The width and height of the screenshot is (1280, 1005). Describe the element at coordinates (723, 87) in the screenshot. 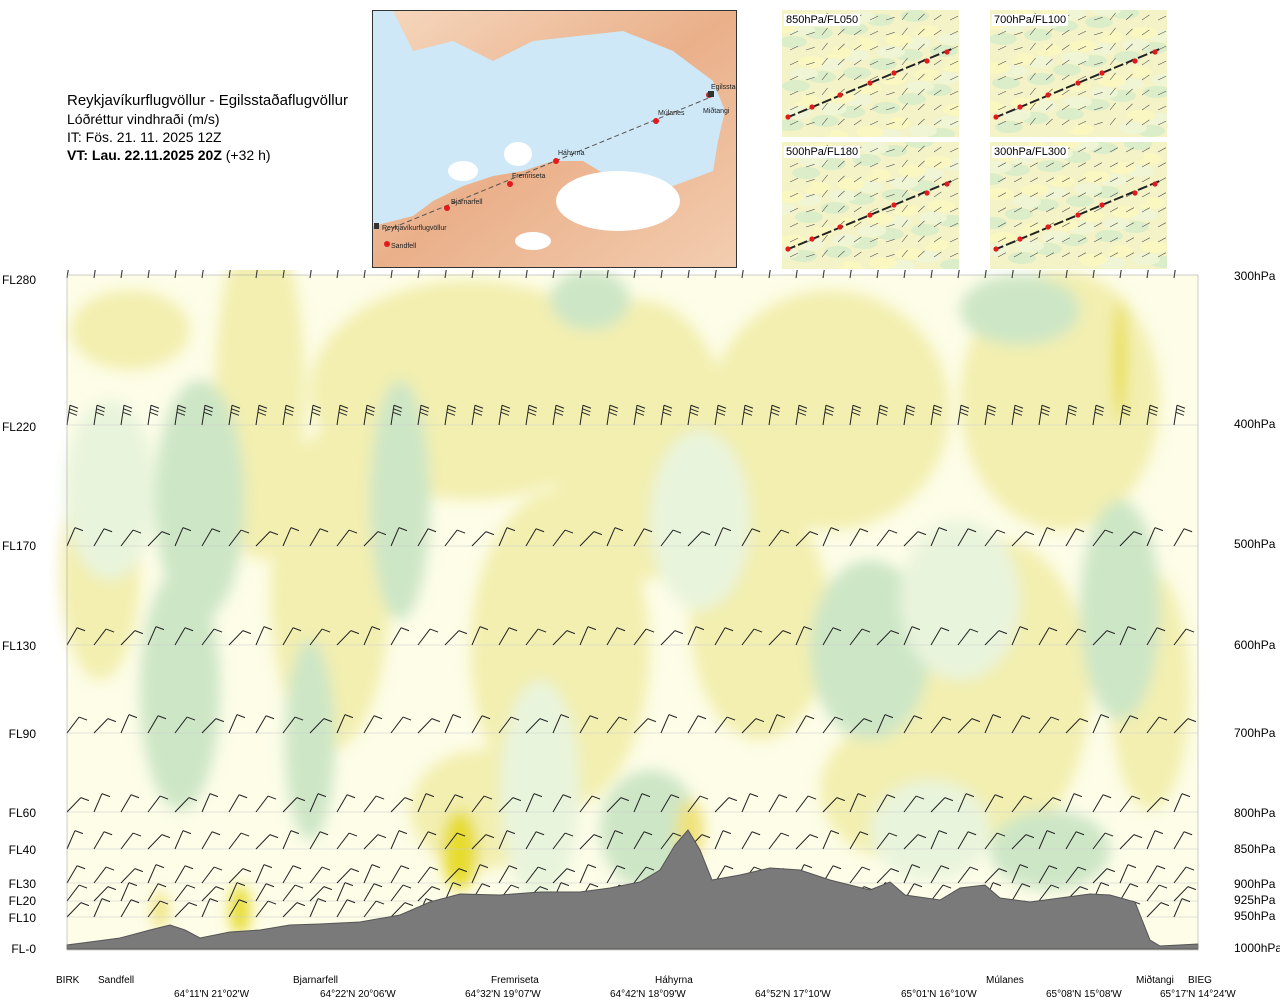

I see `route-point-label: Egilsstaðir` at that location.